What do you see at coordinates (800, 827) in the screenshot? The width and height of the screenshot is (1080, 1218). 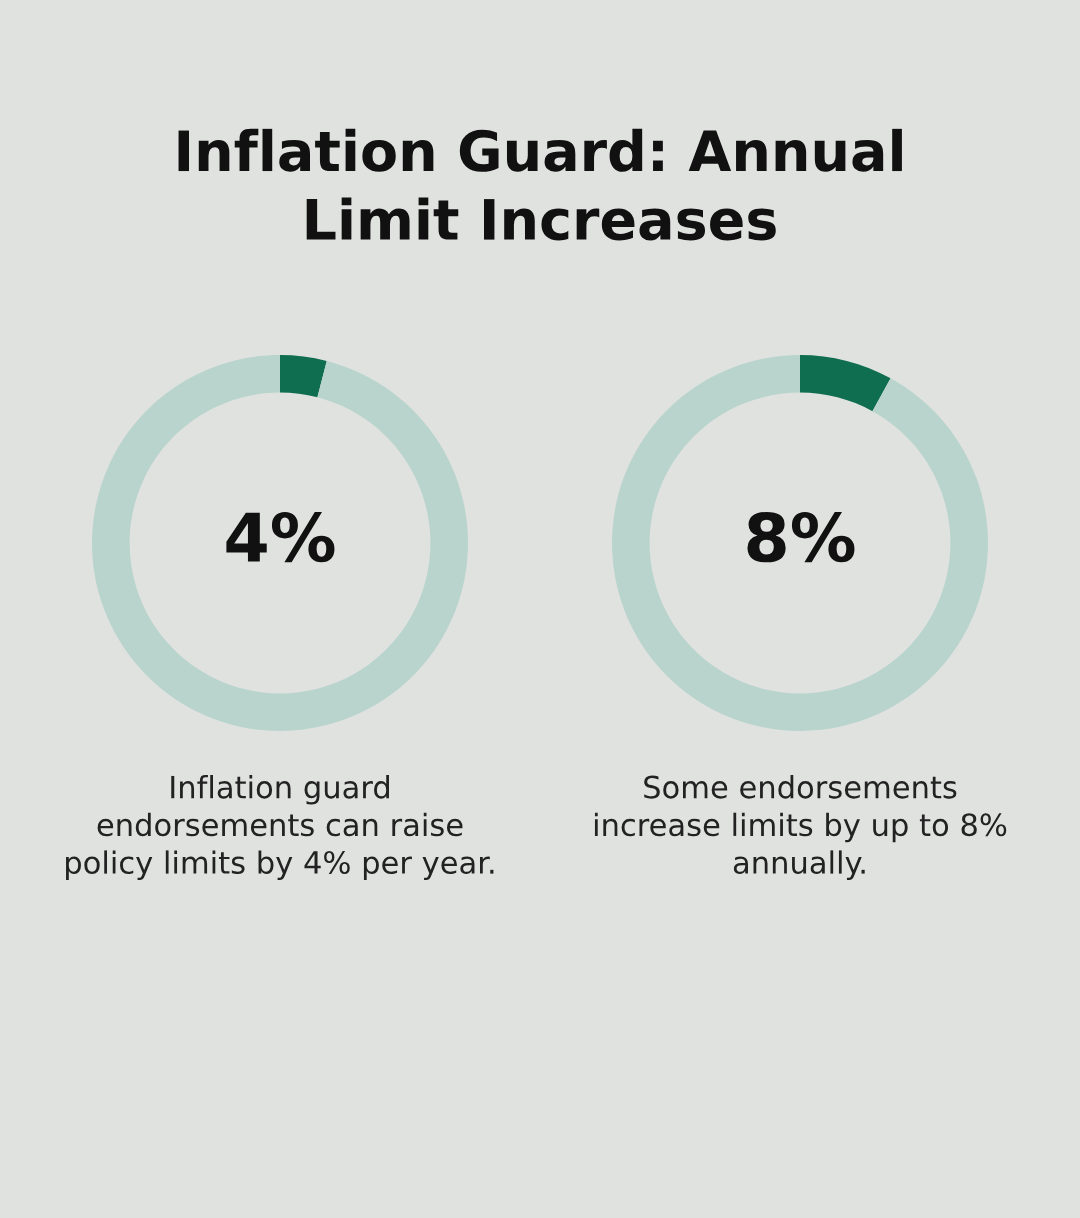 I see `text: Some endorsements increase limits by up to 8% annually.` at bounding box center [800, 827].